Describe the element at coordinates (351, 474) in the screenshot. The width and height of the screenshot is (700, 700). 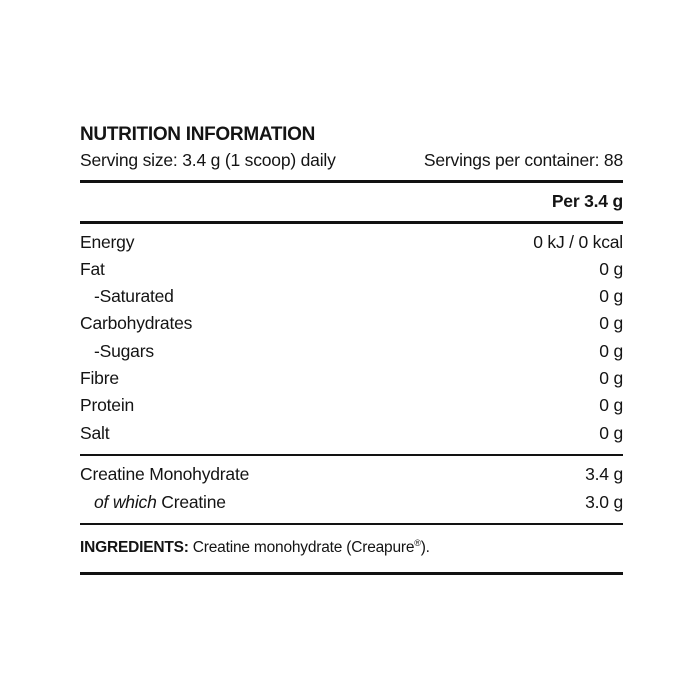
I see `nutrient-row: Creatine Monohydrate 3.4 g` at that location.